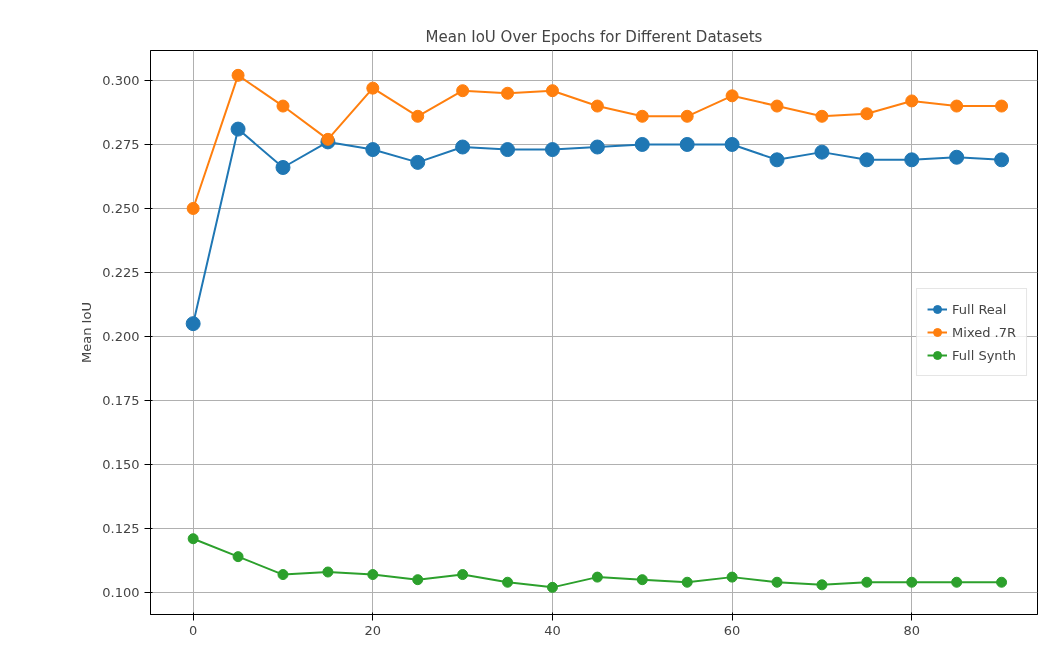 The image size is (1045, 654). What do you see at coordinates (121, 80) in the screenshot?
I see `y-tick-label: 0.300` at bounding box center [121, 80].